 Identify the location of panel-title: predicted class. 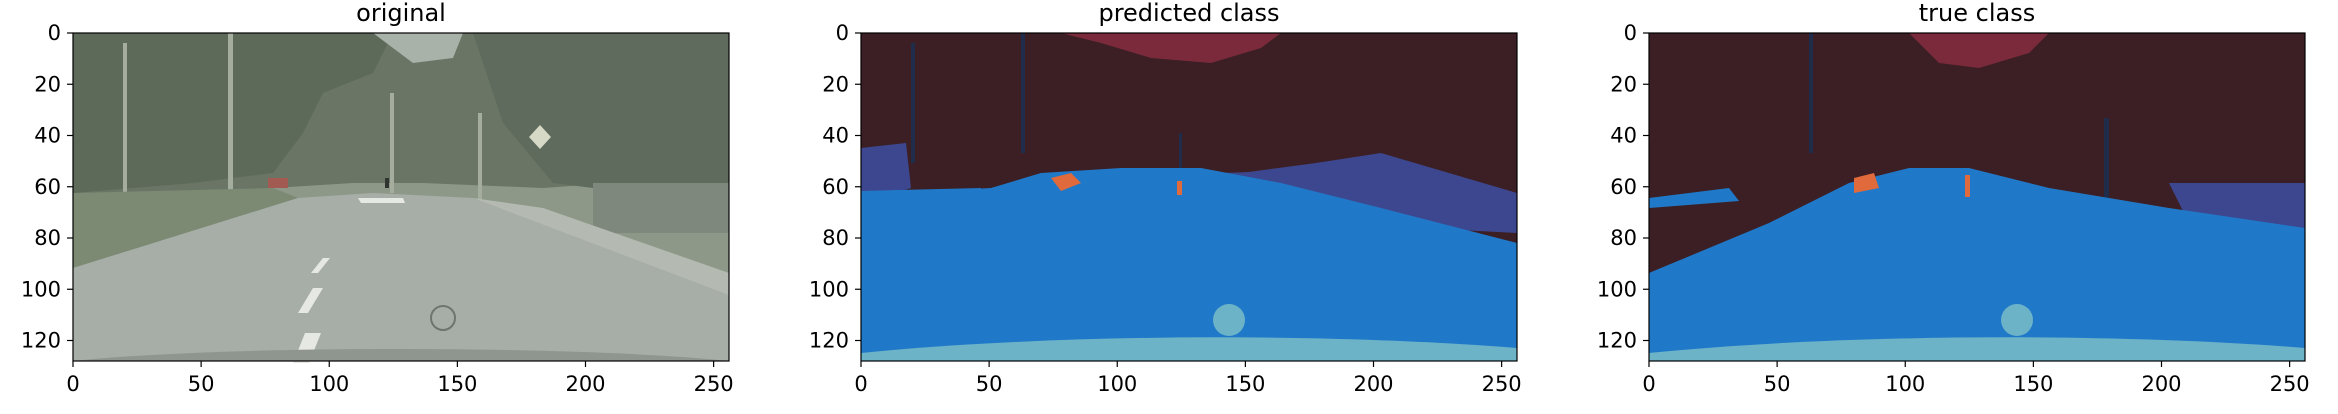
(1188, 13).